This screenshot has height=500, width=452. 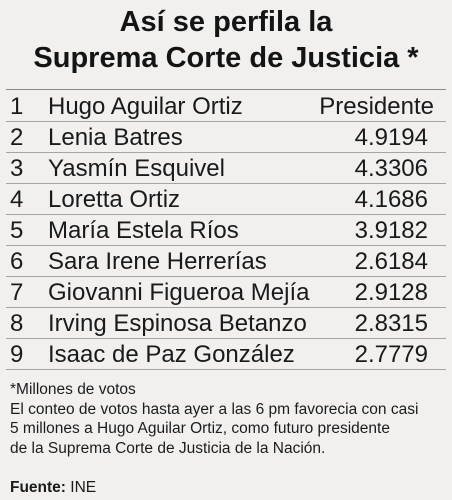 I want to click on vote-value: 4.3306, so click(x=391, y=168).